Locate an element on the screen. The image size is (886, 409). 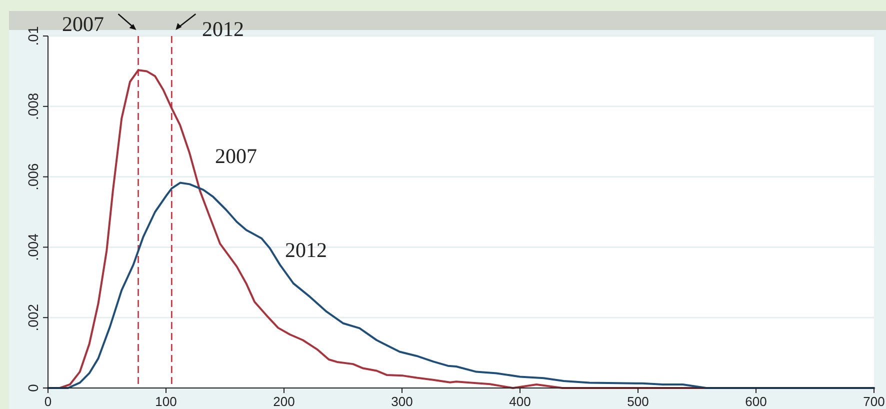
x-tick-label: 0 is located at coordinates (48, 401).